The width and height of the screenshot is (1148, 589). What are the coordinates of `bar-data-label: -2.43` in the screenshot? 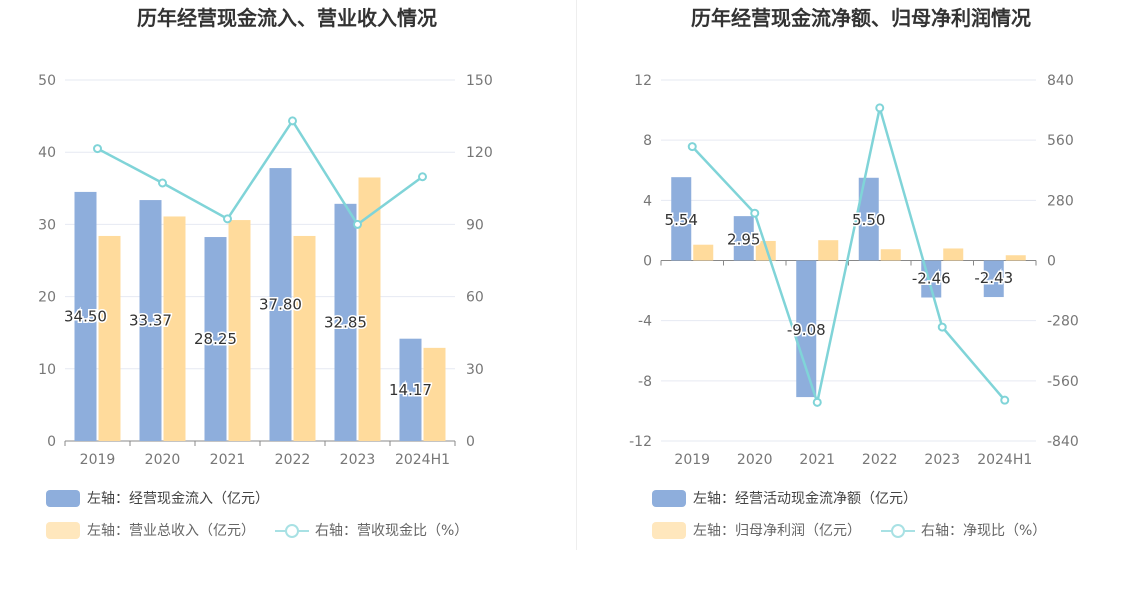 It's located at (993, 278).